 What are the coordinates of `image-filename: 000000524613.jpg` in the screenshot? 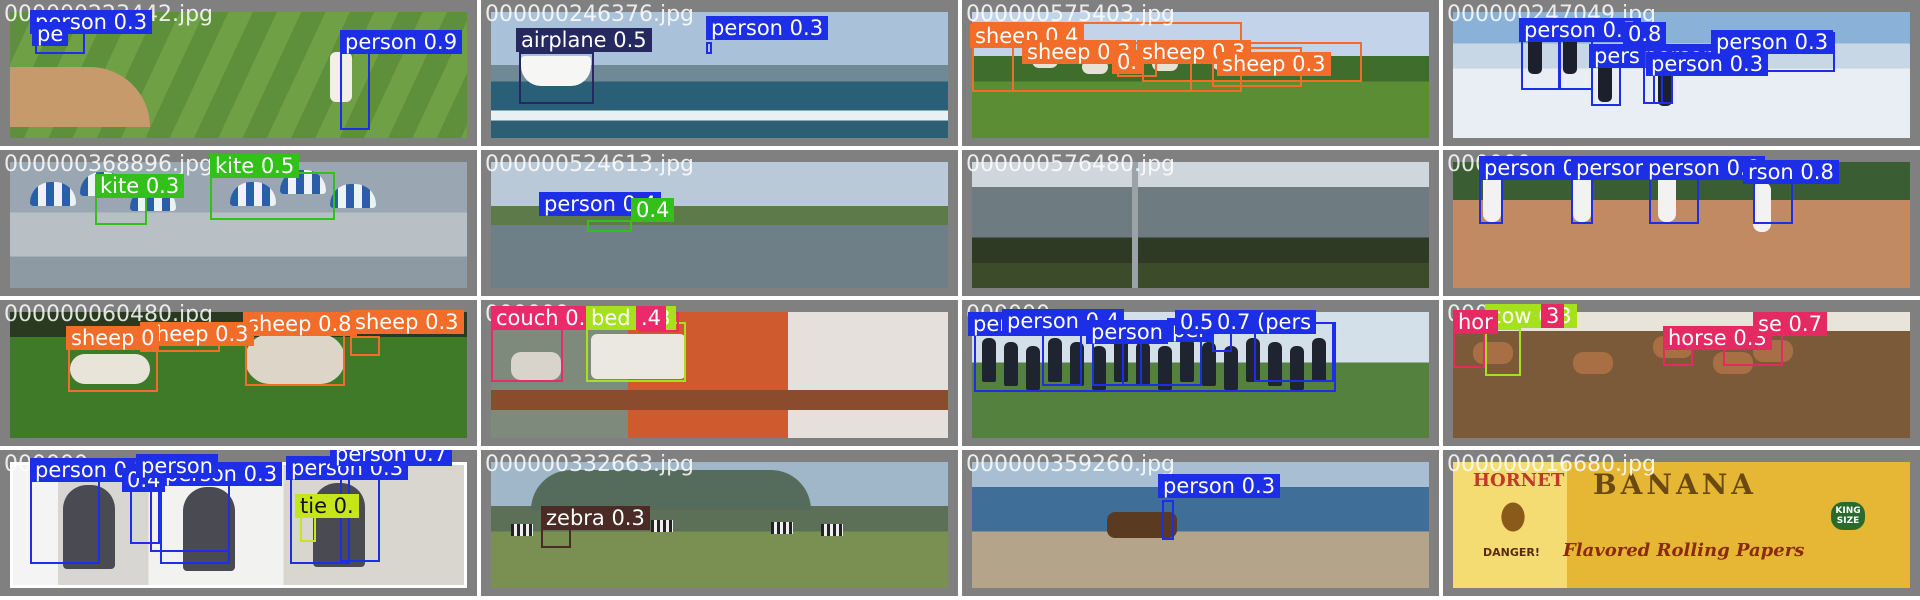 It's located at (589, 164).